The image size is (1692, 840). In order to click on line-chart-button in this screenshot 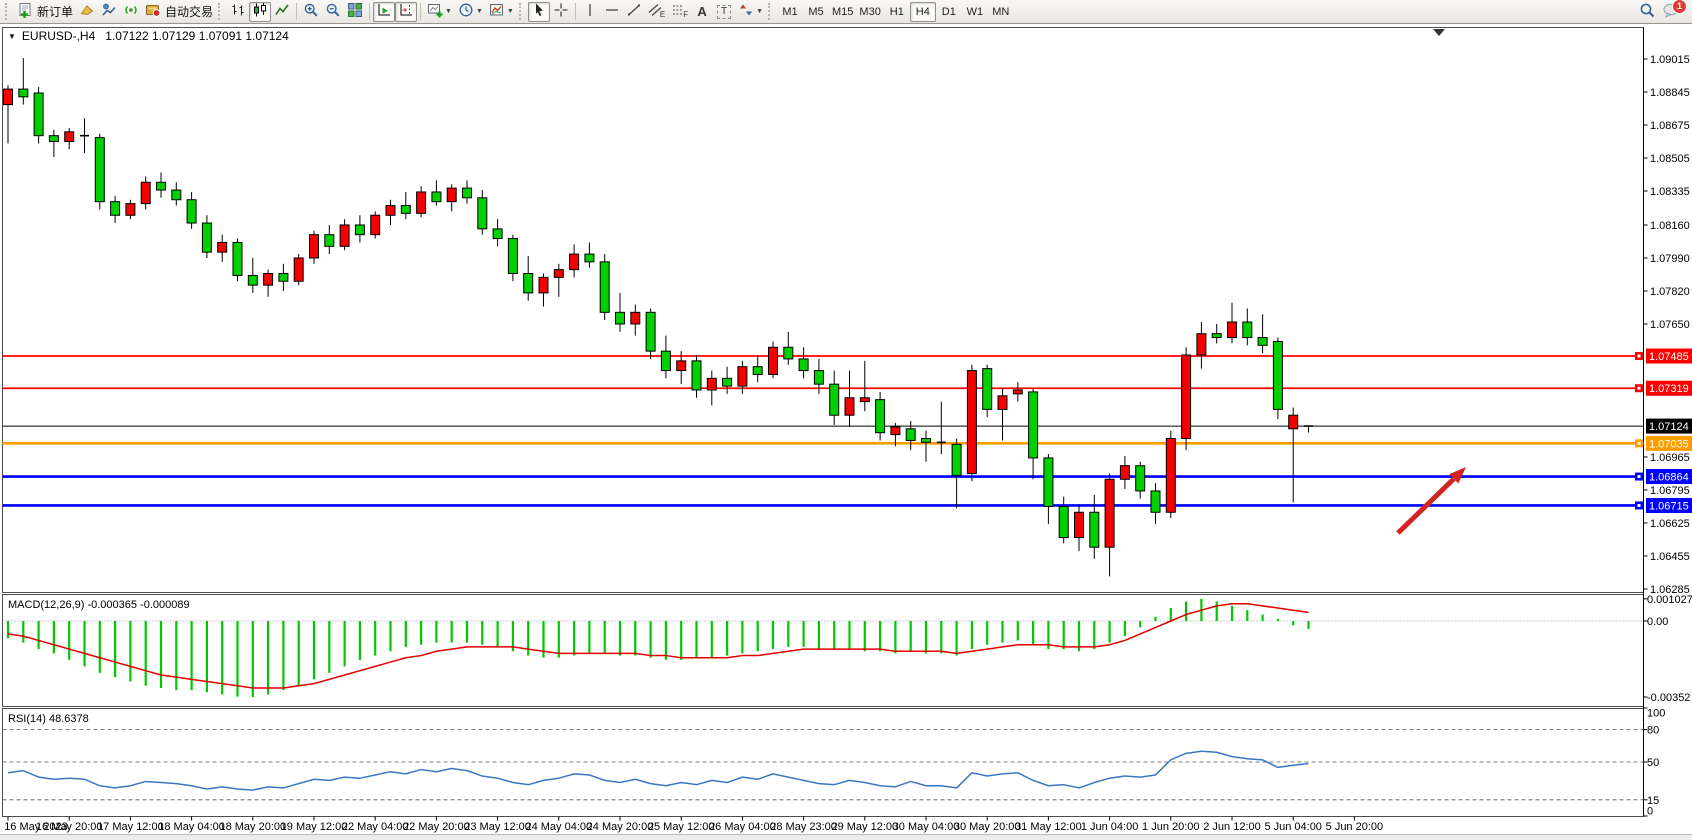, I will do `click(282, 12)`.